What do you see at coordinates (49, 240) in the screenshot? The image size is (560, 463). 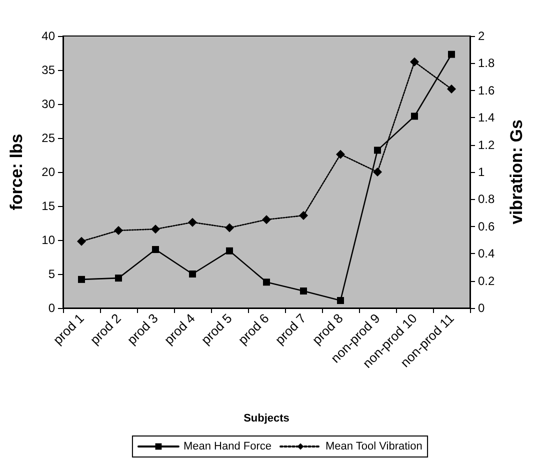 I see `y-tick-label: 10` at bounding box center [49, 240].